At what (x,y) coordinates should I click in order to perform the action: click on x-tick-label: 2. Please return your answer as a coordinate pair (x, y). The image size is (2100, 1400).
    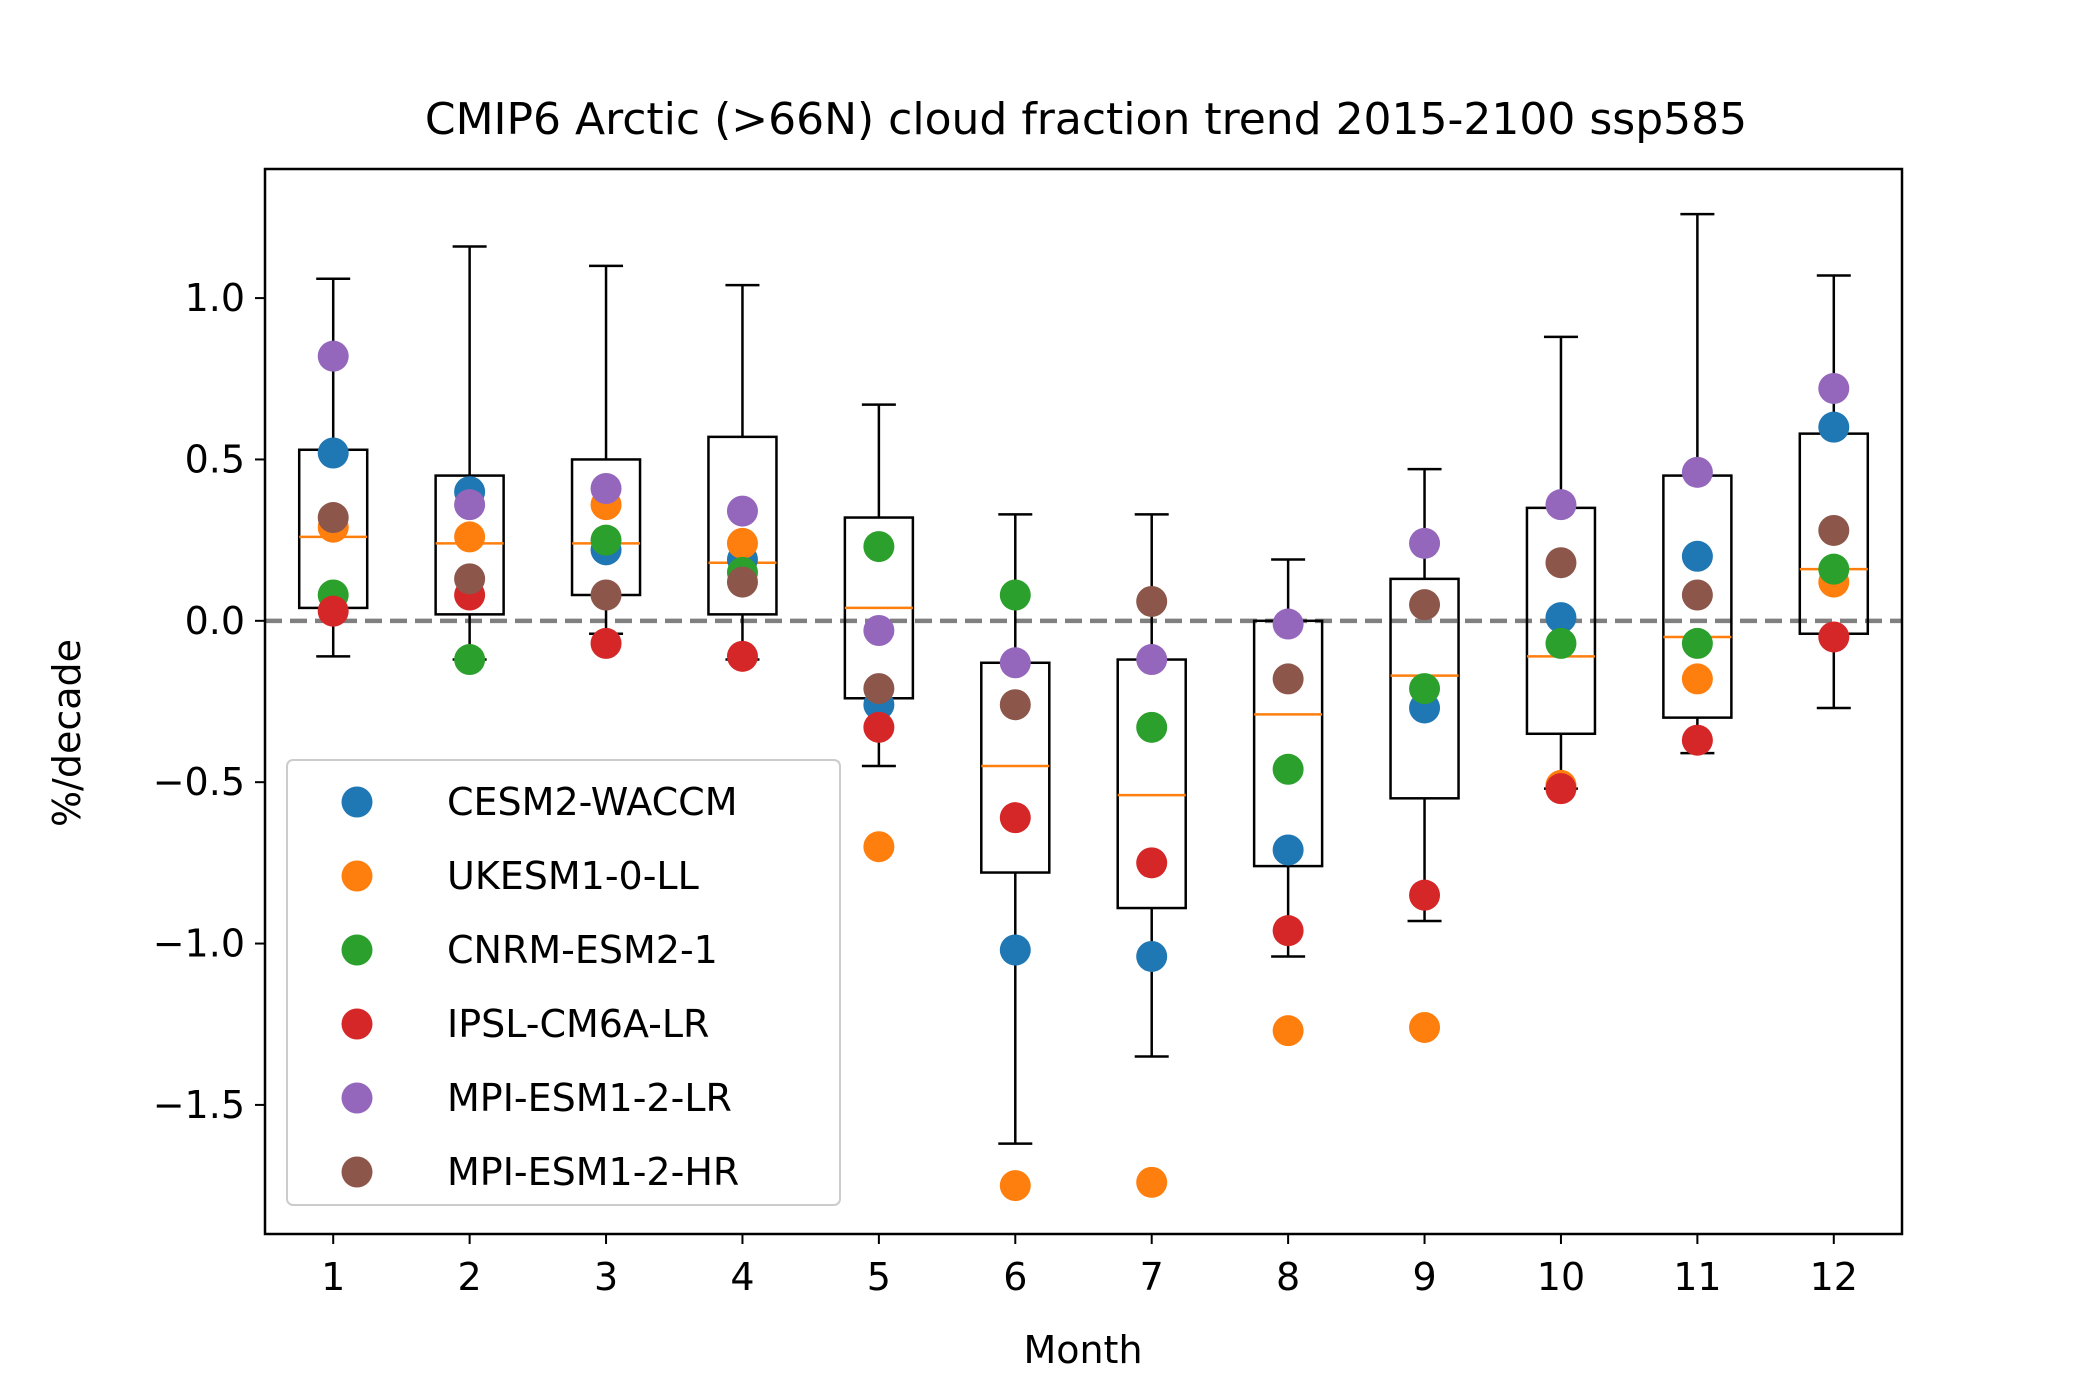
    Looking at the image, I should click on (470, 1277).